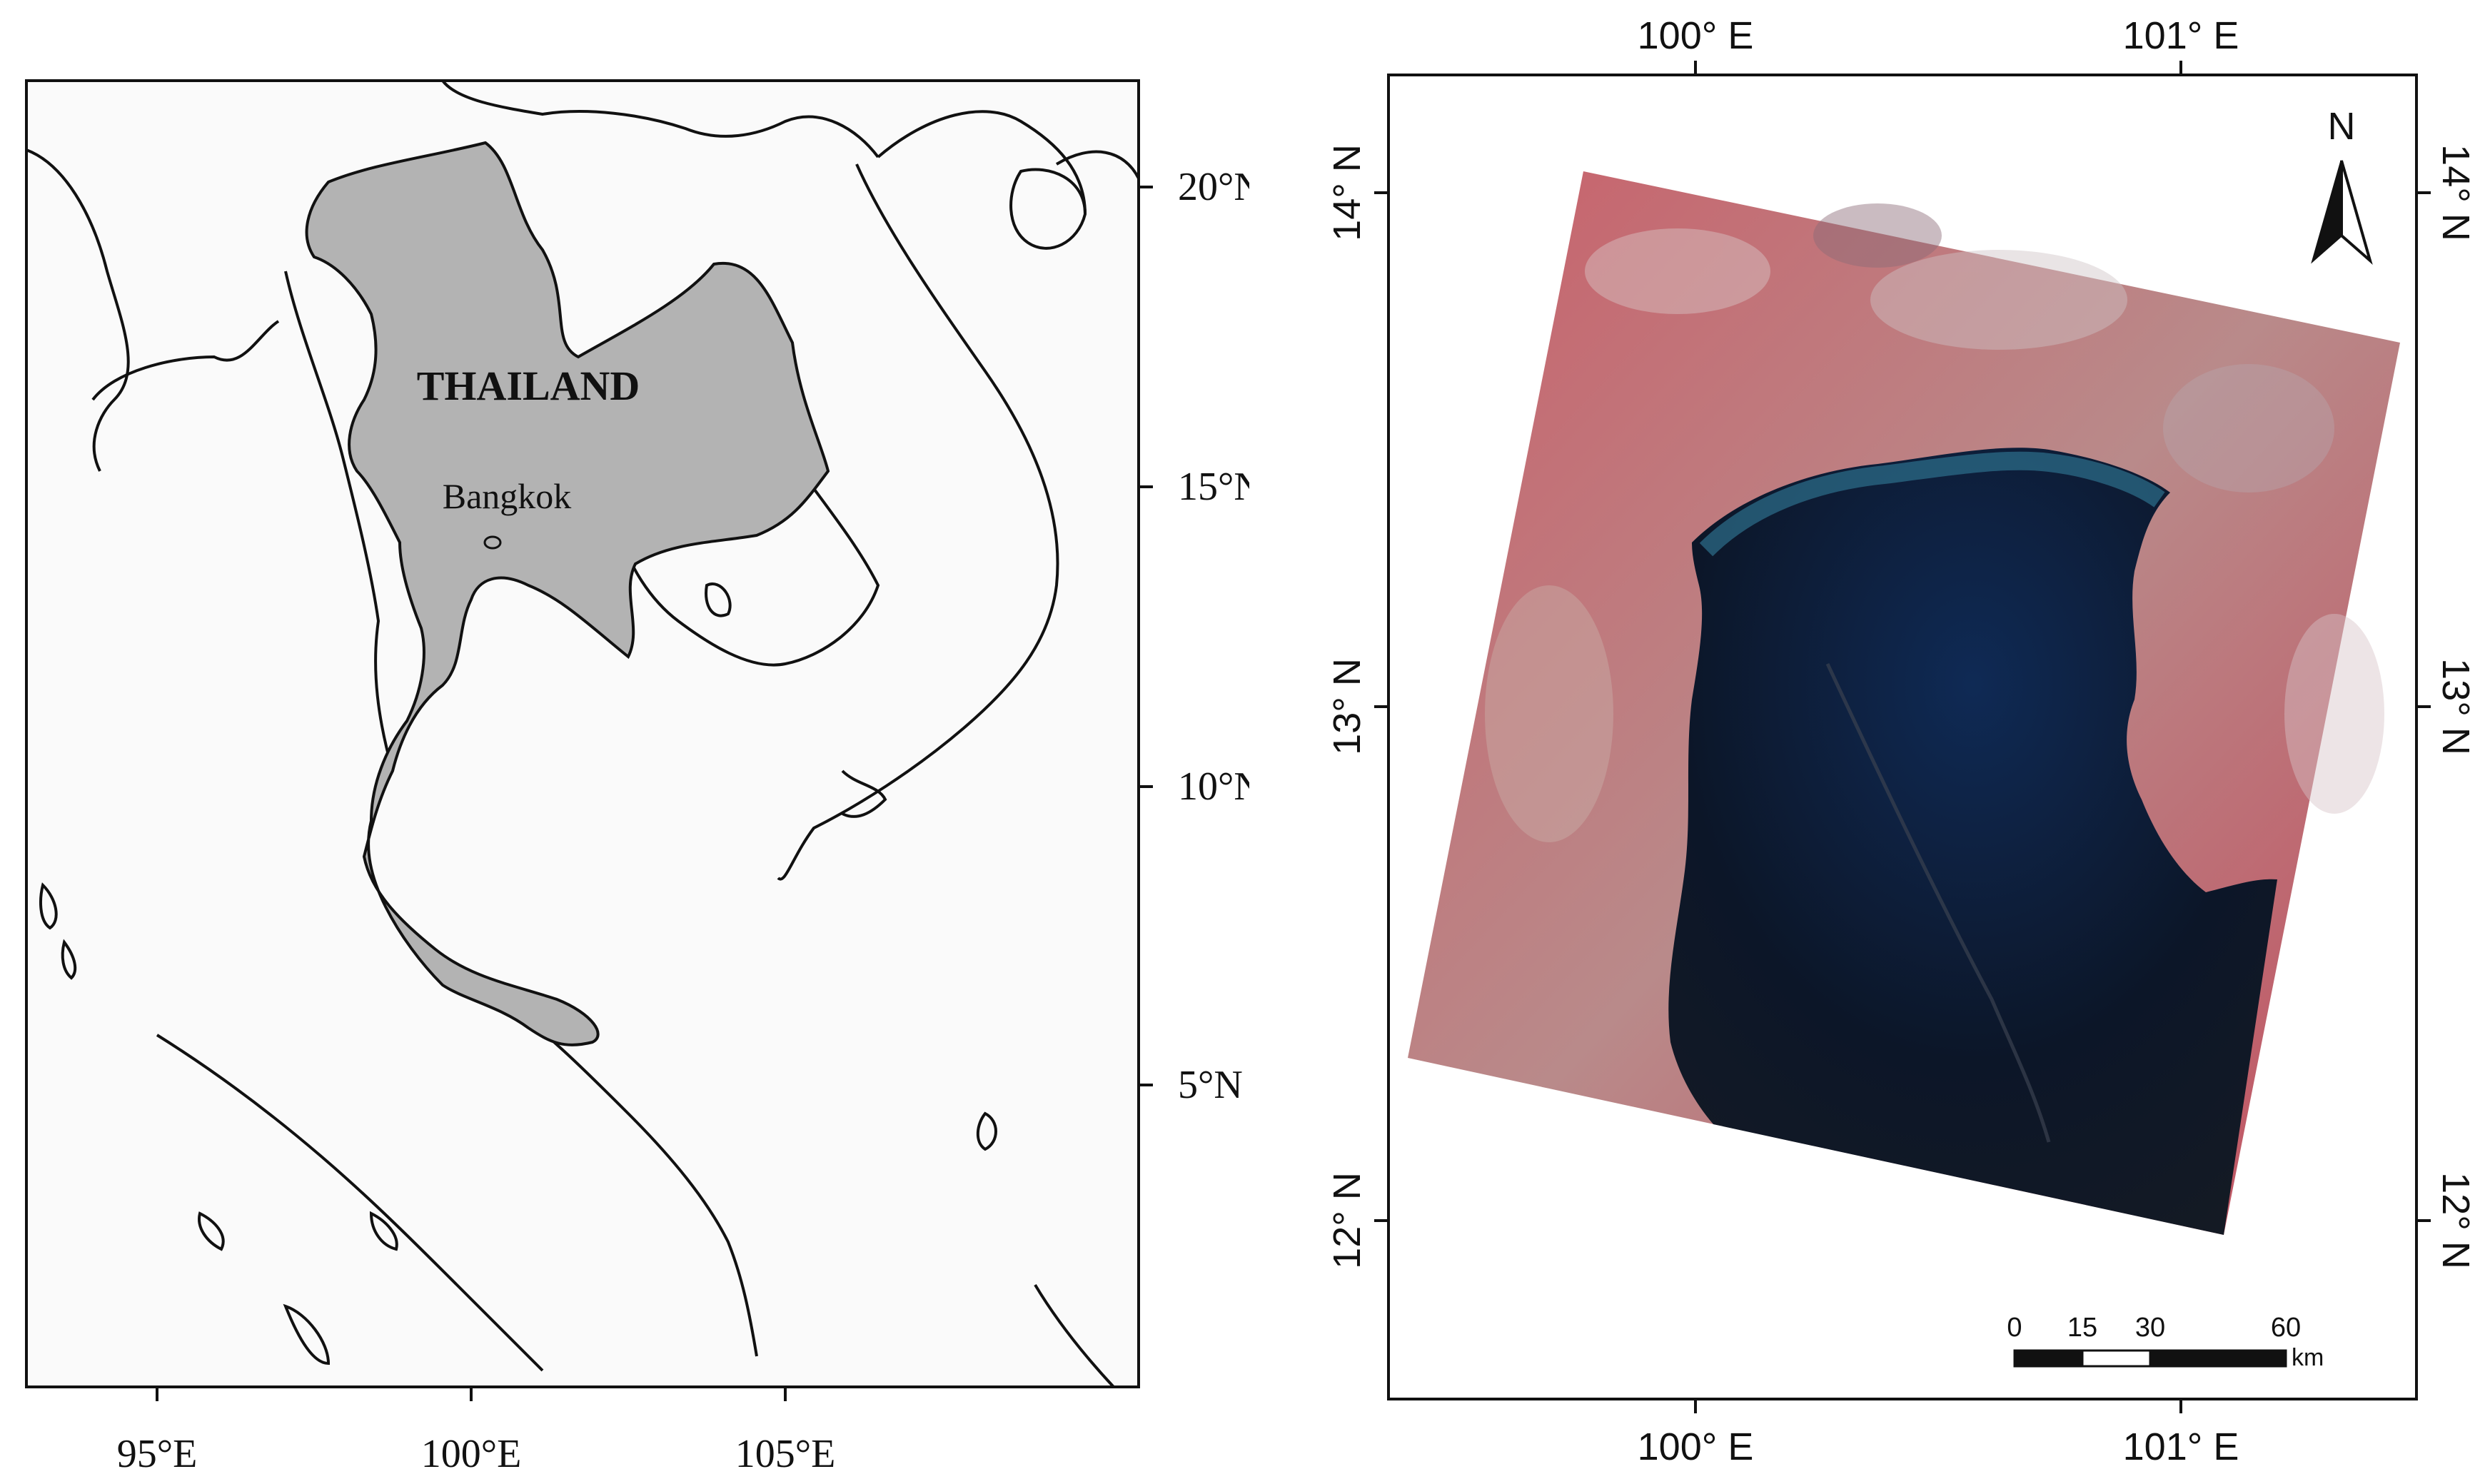  What do you see at coordinates (2286, 1328) in the screenshot?
I see `scale-tick-60: 60` at bounding box center [2286, 1328].